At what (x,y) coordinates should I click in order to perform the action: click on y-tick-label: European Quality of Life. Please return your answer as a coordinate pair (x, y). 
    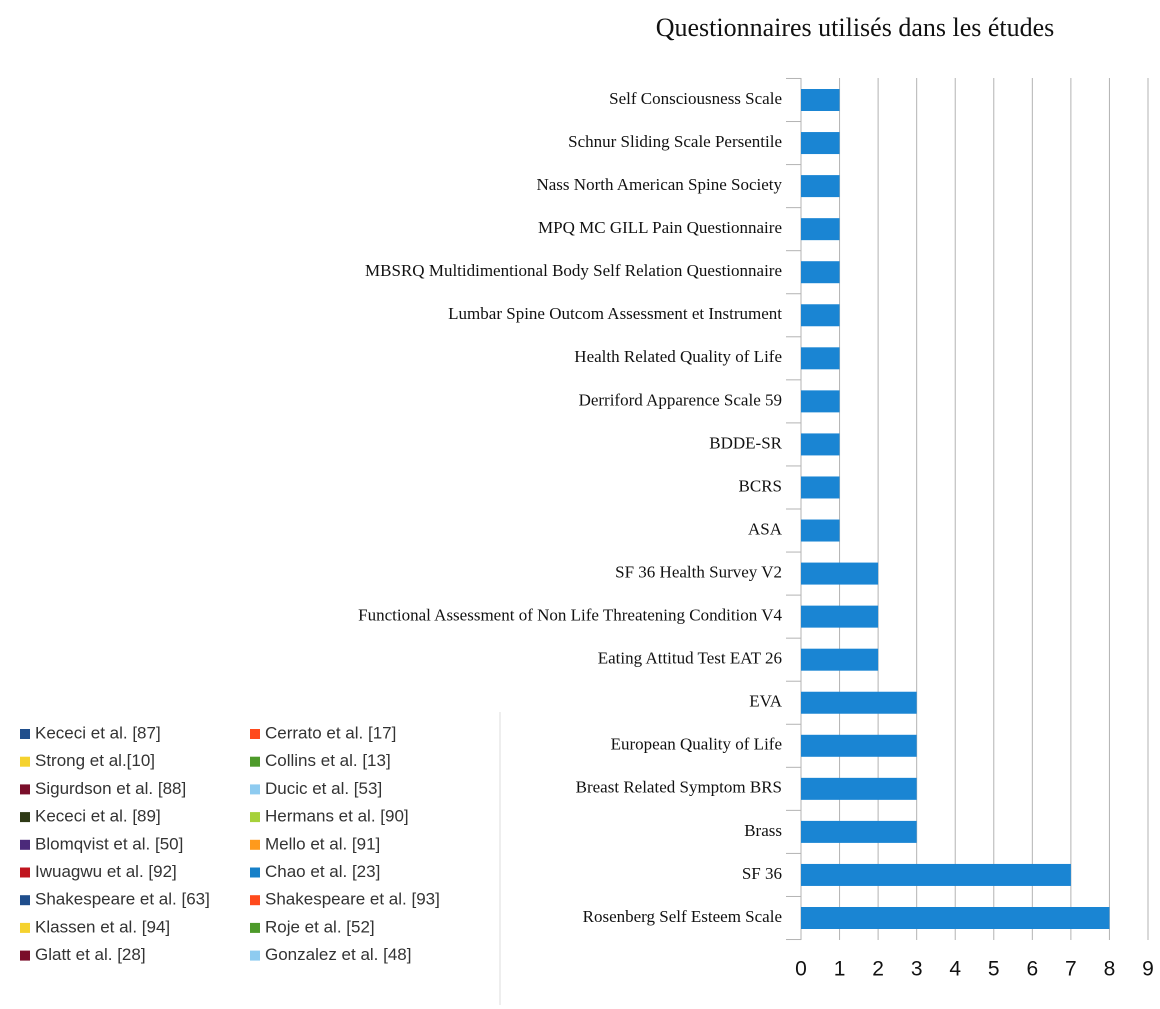
    Looking at the image, I should click on (696, 744).